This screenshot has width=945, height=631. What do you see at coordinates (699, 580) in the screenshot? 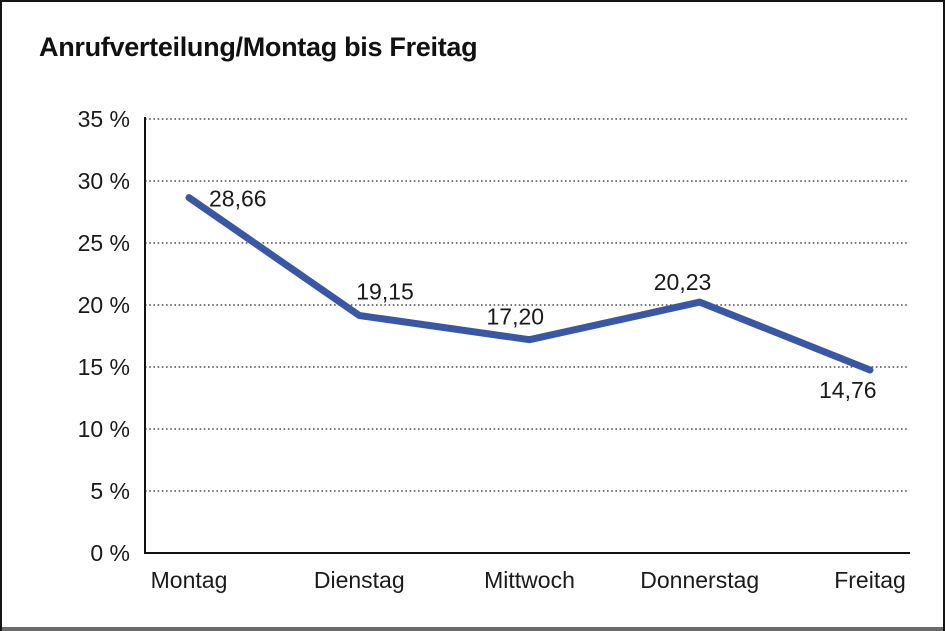
I see `x-category-label: Donnerstag` at bounding box center [699, 580].